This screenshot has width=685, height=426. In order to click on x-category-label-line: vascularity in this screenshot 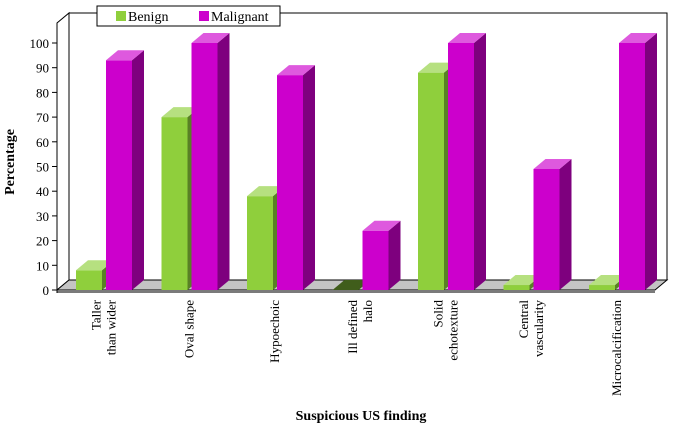, I will do `click(538, 329)`.